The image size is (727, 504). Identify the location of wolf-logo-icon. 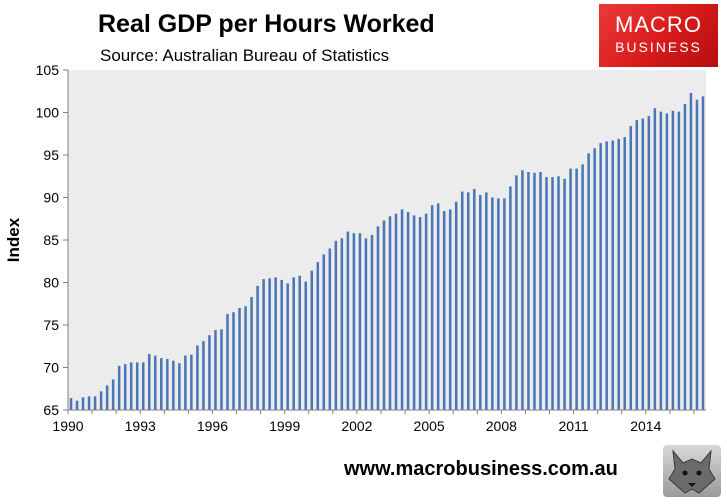
(692, 471).